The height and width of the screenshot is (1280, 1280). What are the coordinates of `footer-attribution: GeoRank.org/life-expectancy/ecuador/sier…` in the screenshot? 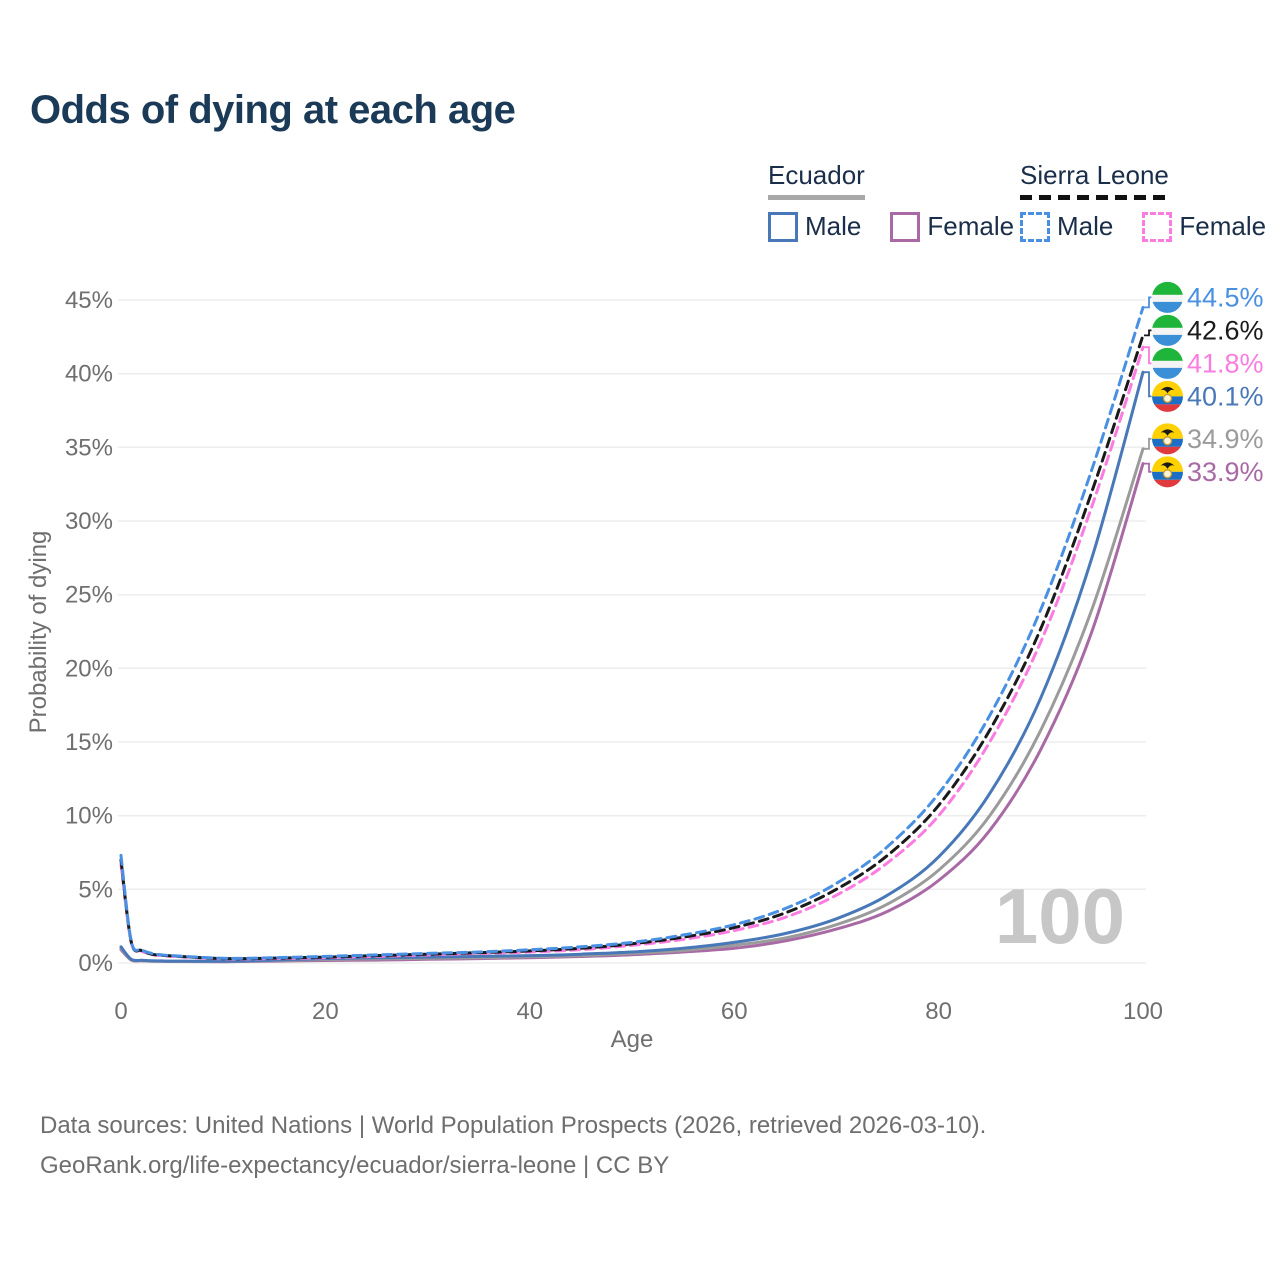 It's located at (355, 1165).